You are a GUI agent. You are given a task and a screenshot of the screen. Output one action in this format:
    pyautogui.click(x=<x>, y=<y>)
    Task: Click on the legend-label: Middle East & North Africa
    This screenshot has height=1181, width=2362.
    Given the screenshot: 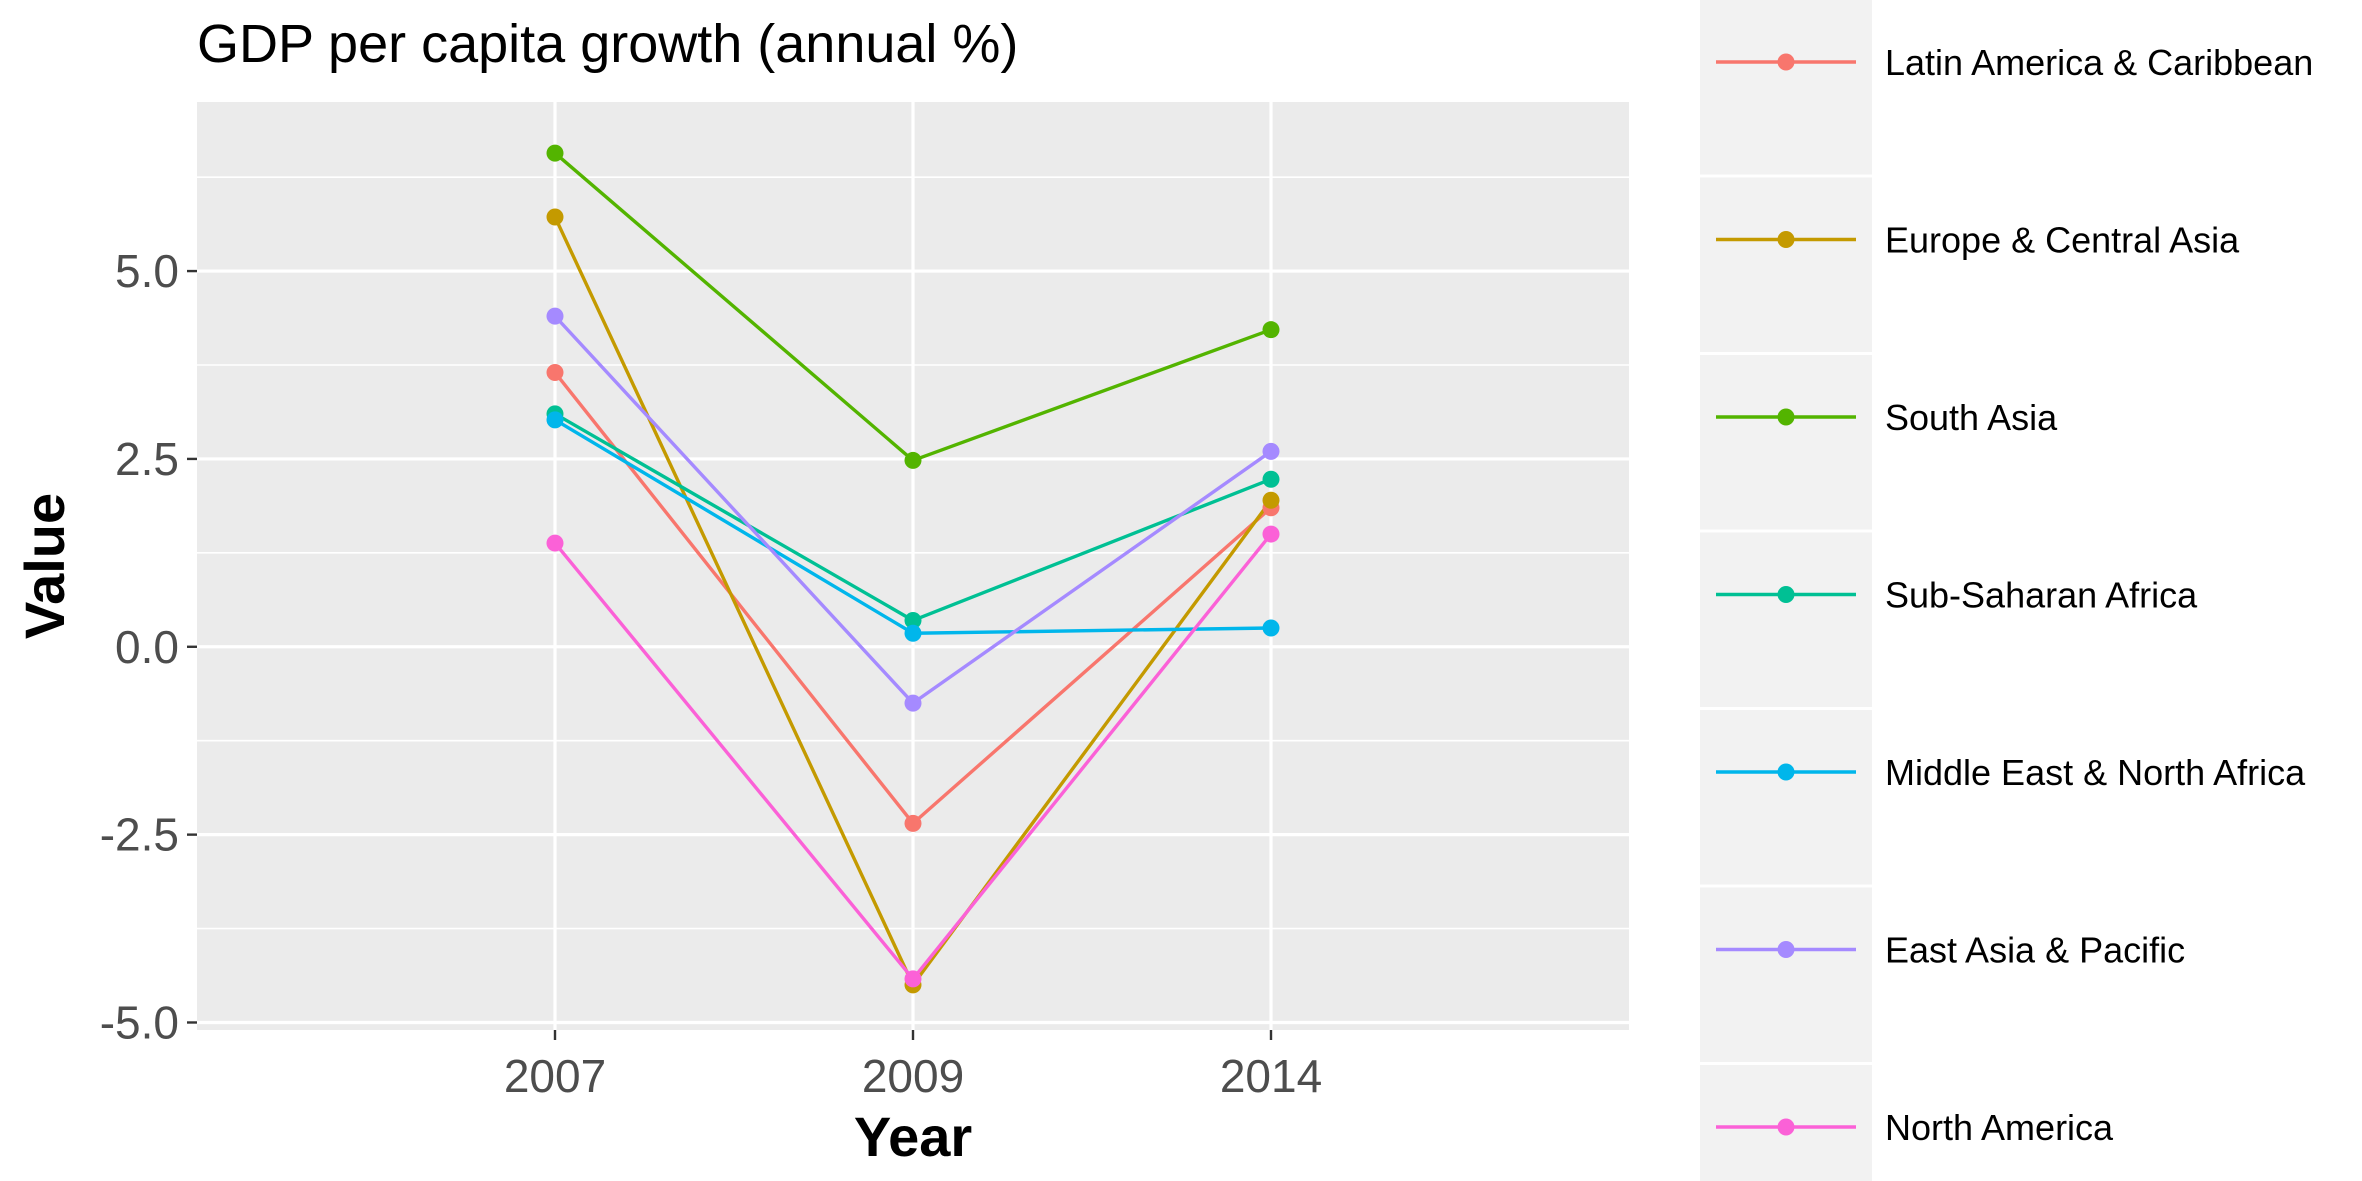 What is the action you would take?
    pyautogui.click(x=2095, y=772)
    